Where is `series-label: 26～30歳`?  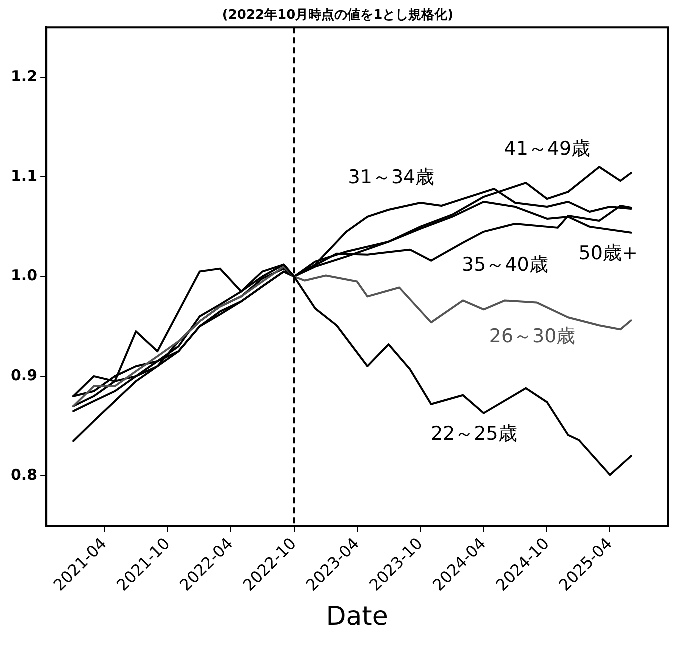 series-label: 26～30歳 is located at coordinates (532, 337).